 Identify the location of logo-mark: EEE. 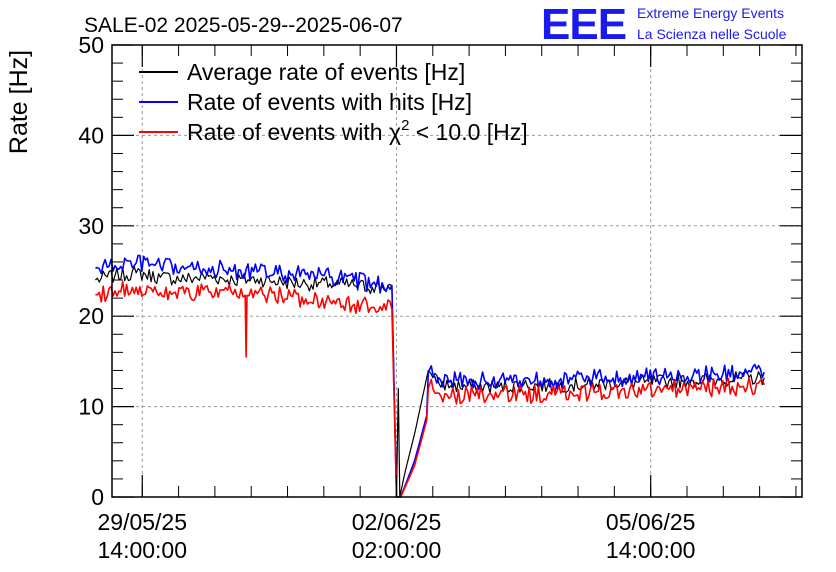
(583, 24).